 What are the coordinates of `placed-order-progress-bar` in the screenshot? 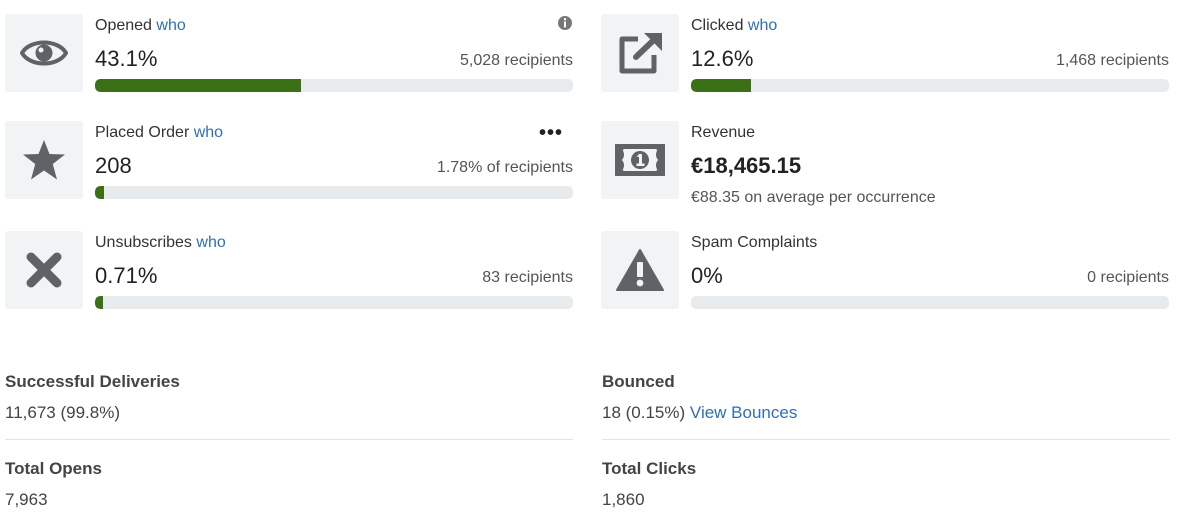 It's located at (334, 192).